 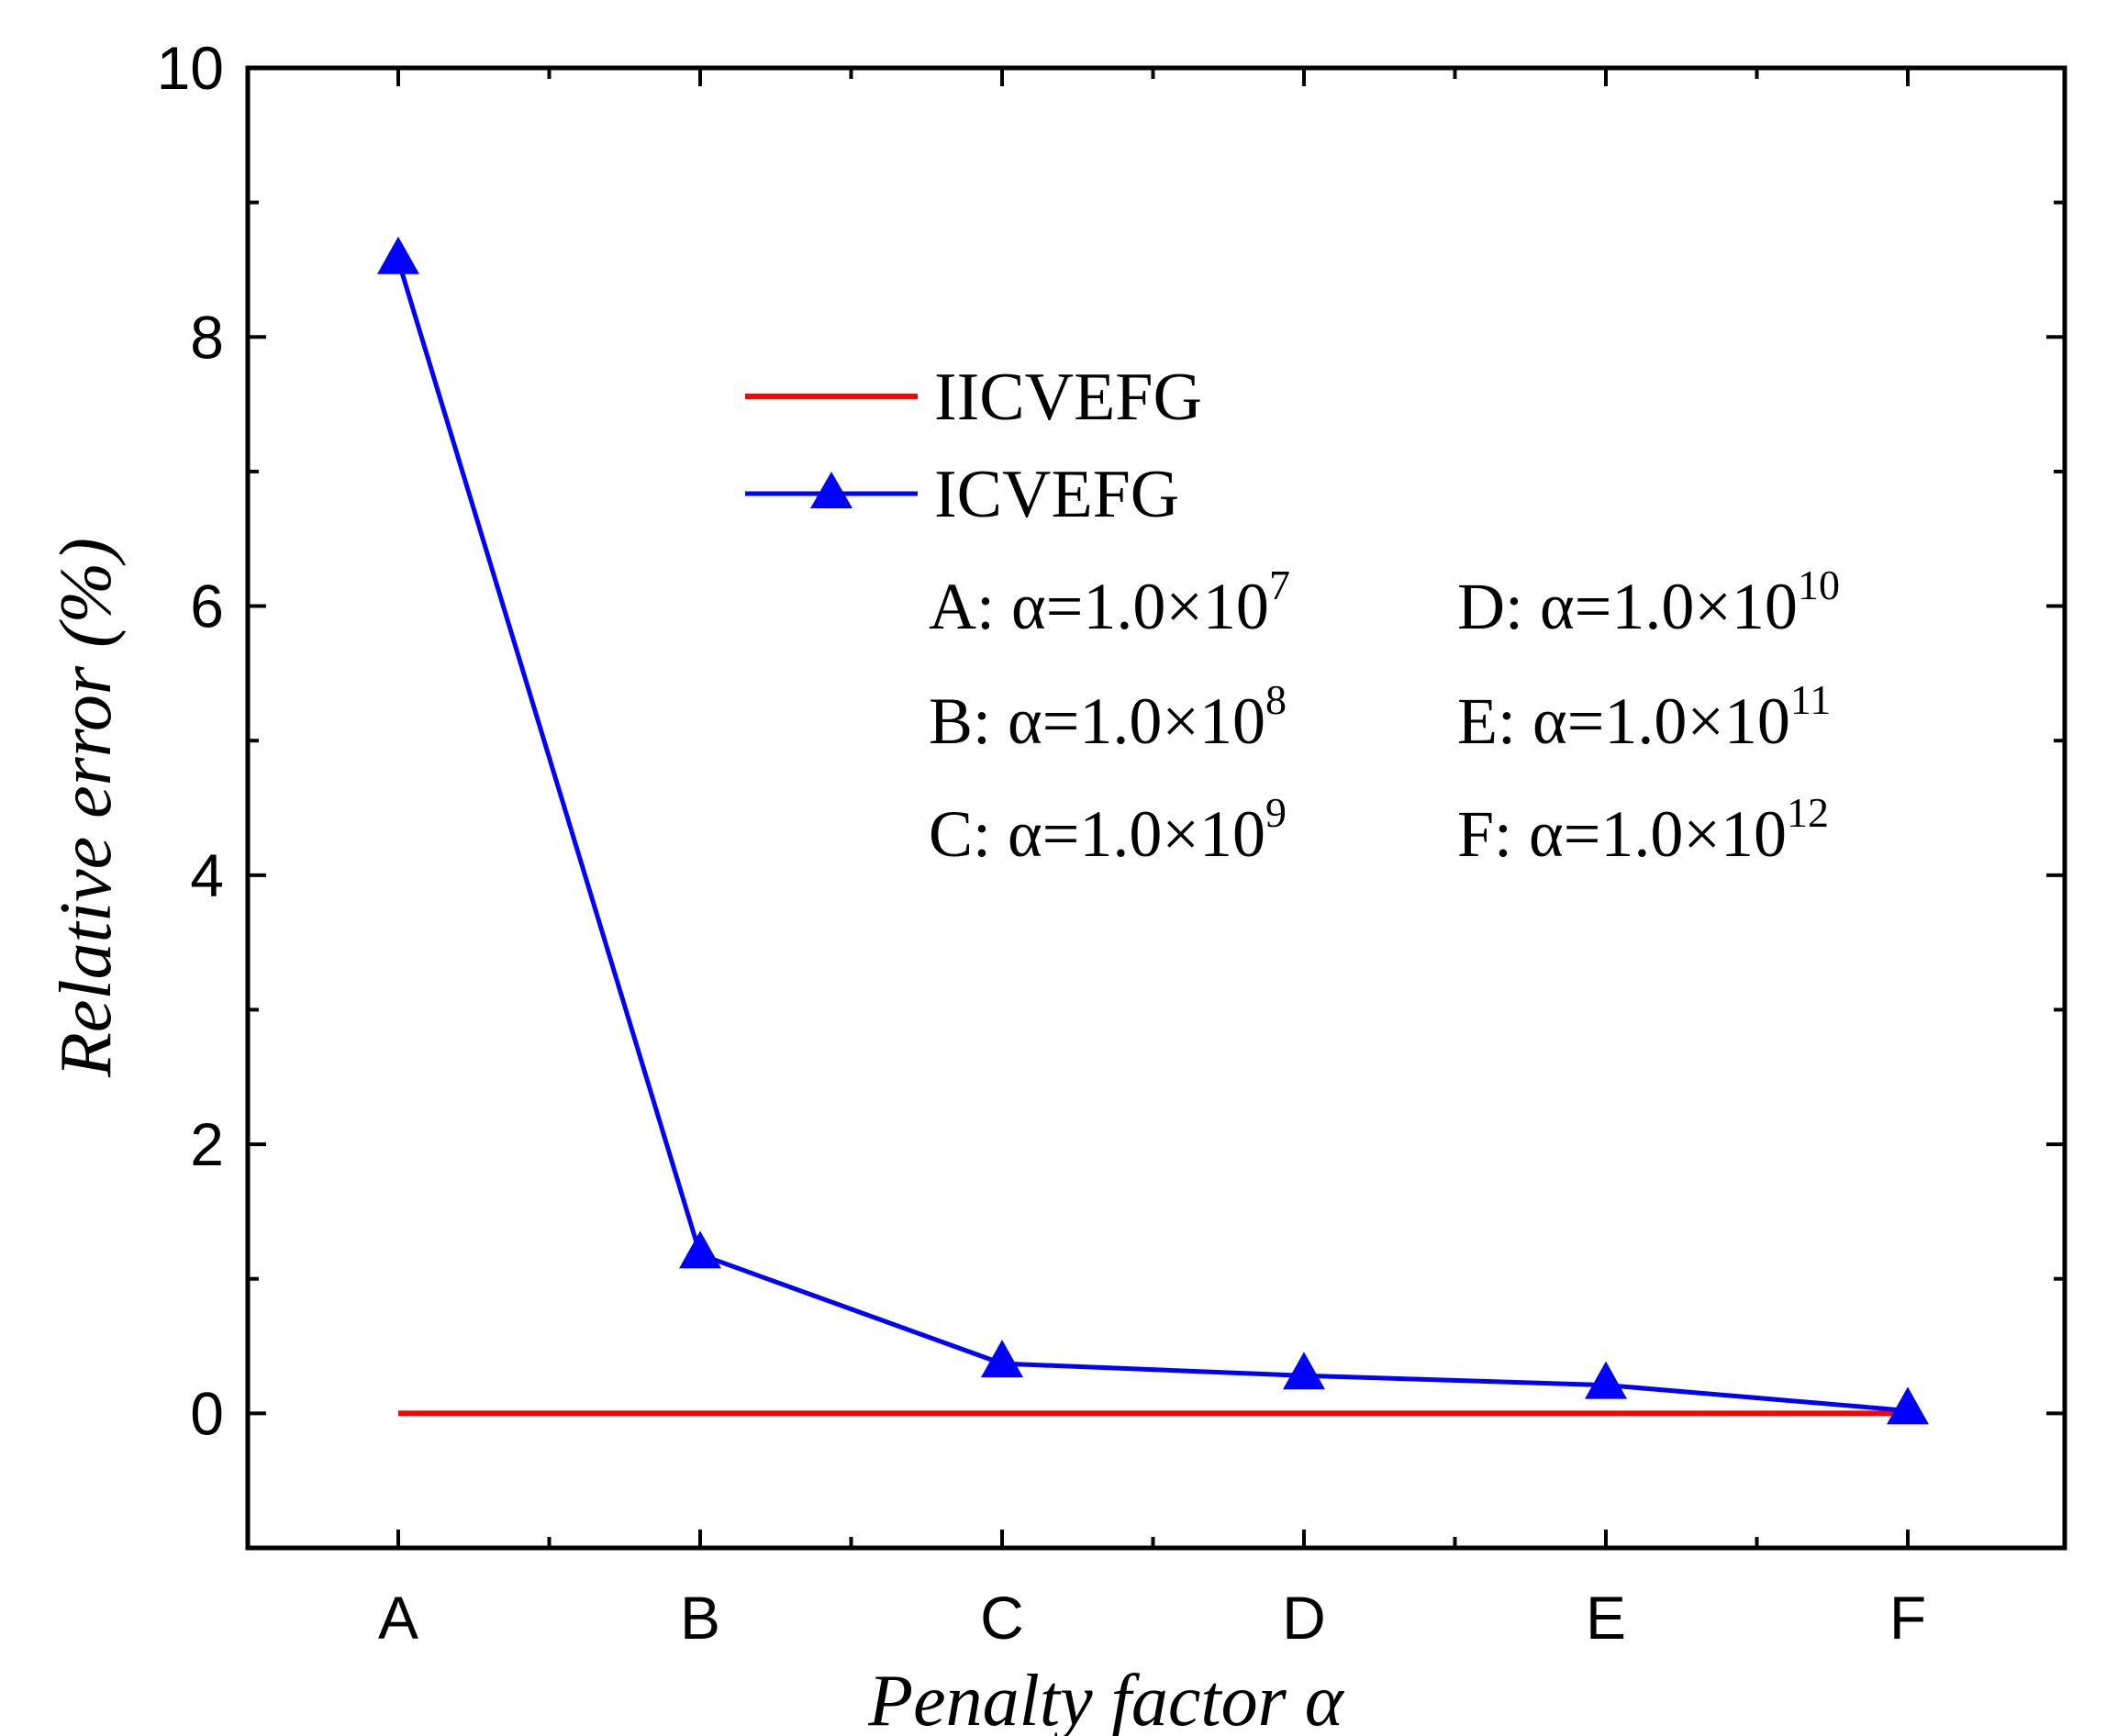 I want to click on note-e-exp: 11, so click(x=1810, y=699).